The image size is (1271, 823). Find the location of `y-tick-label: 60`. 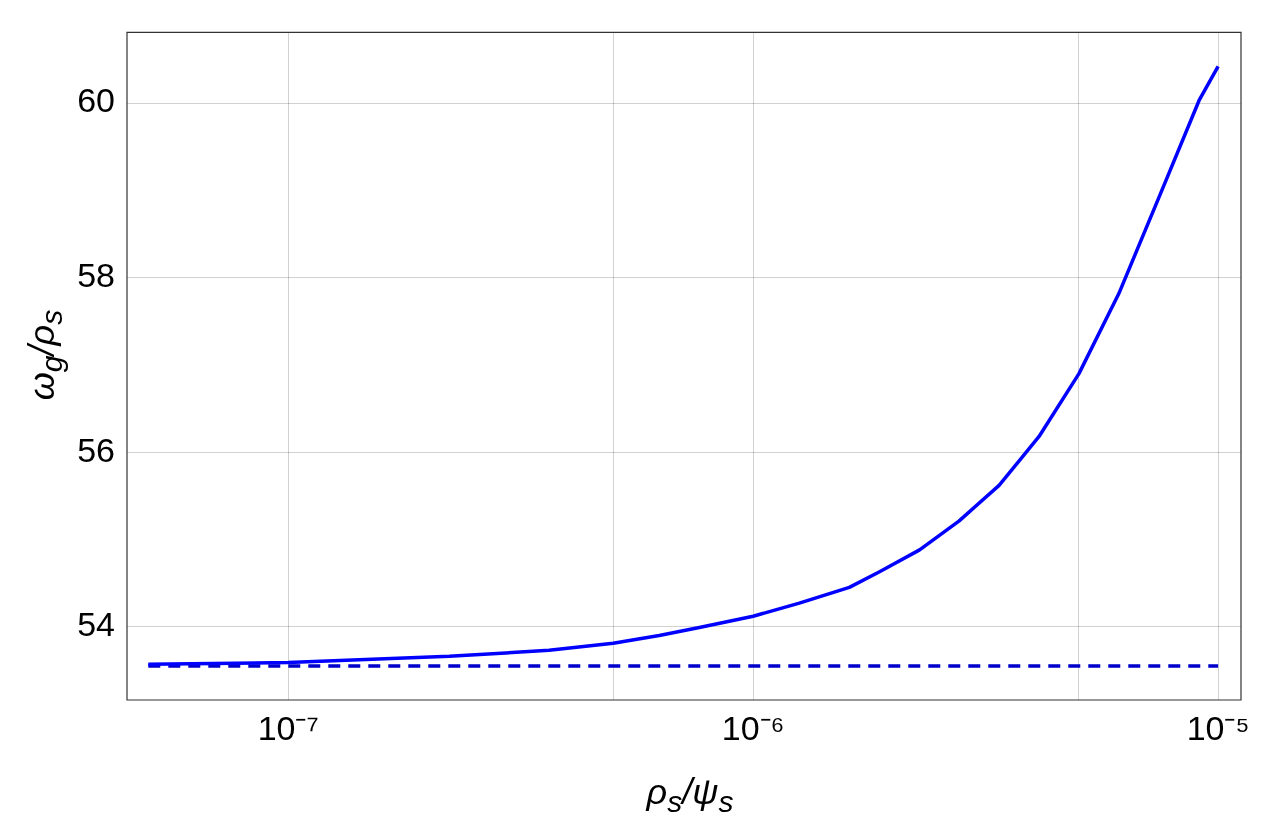

y-tick-label: 60 is located at coordinates (96, 100).